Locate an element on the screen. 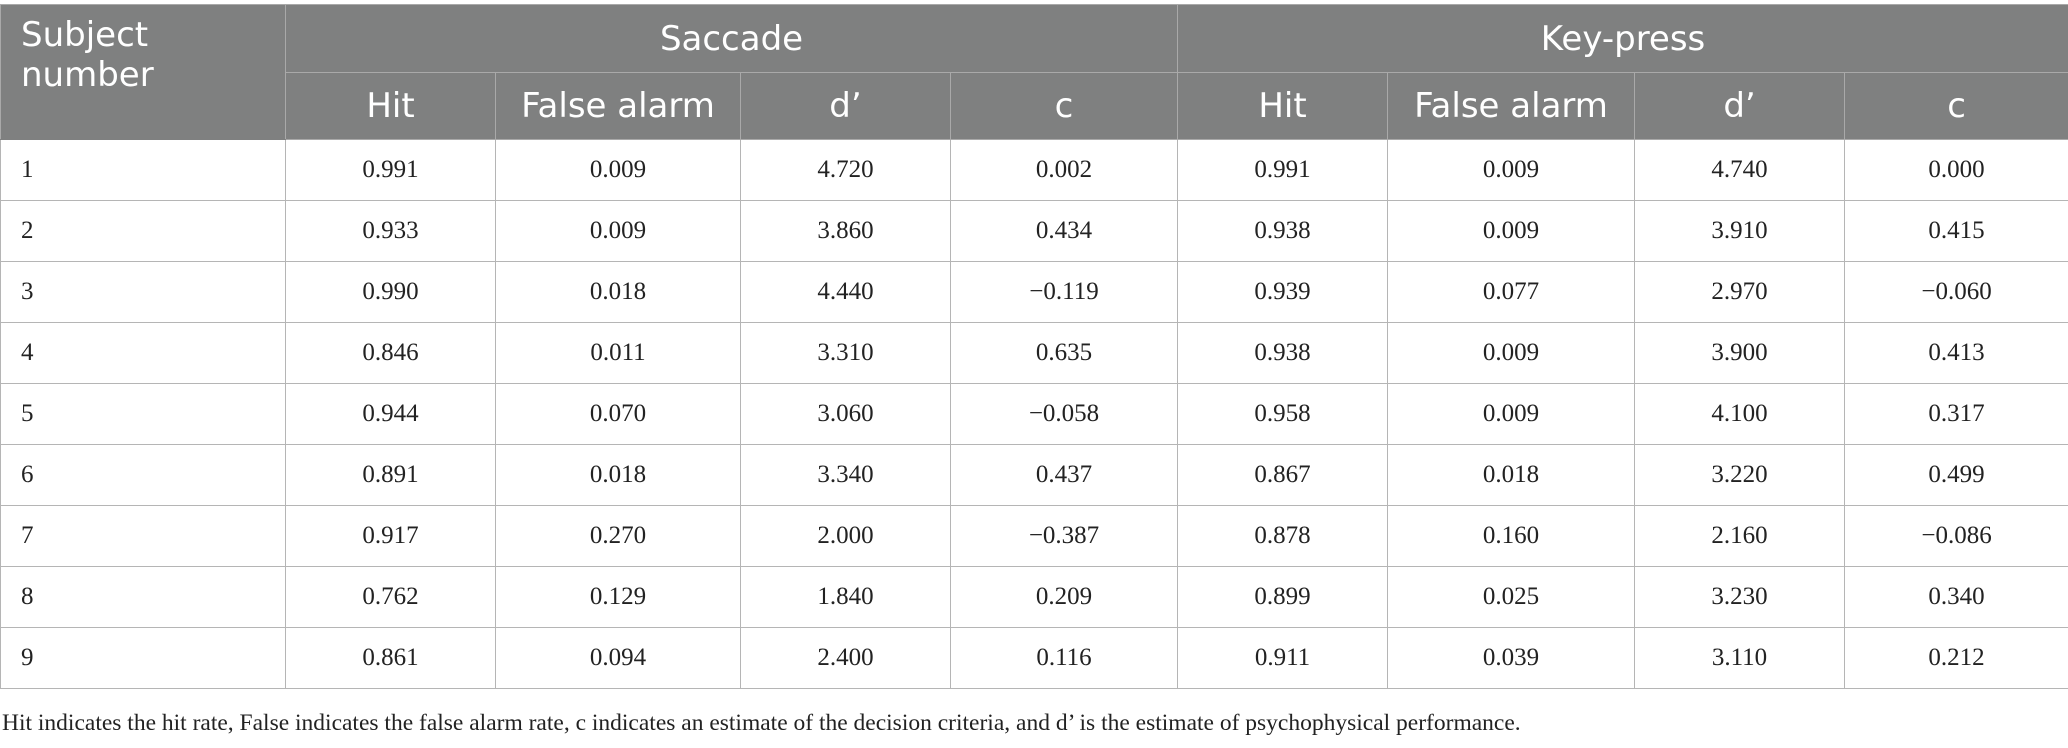 The height and width of the screenshot is (748, 2068). keypress-c-cell: 0.499 is located at coordinates (1956, 475).